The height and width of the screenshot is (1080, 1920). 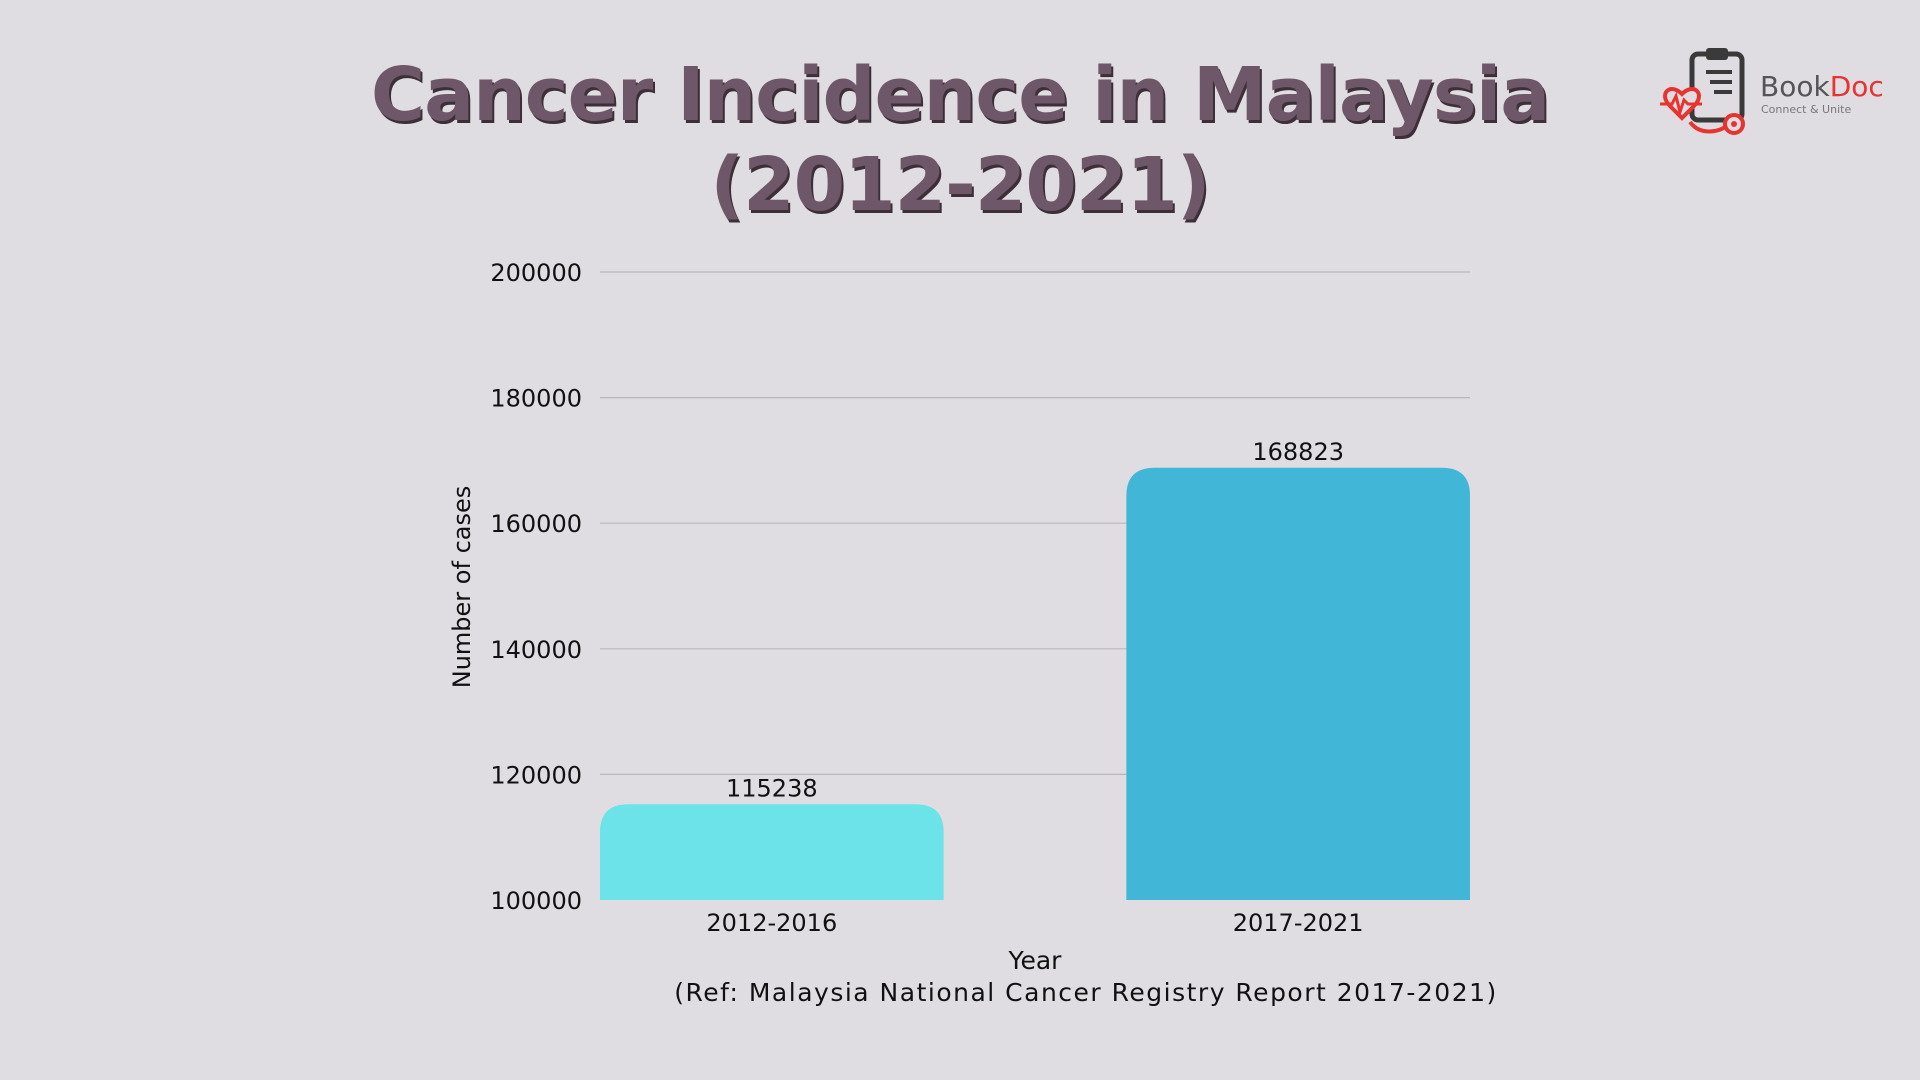 What do you see at coordinates (960, 185) in the screenshot?
I see `chart-title-line-2: (2012-2021)` at bounding box center [960, 185].